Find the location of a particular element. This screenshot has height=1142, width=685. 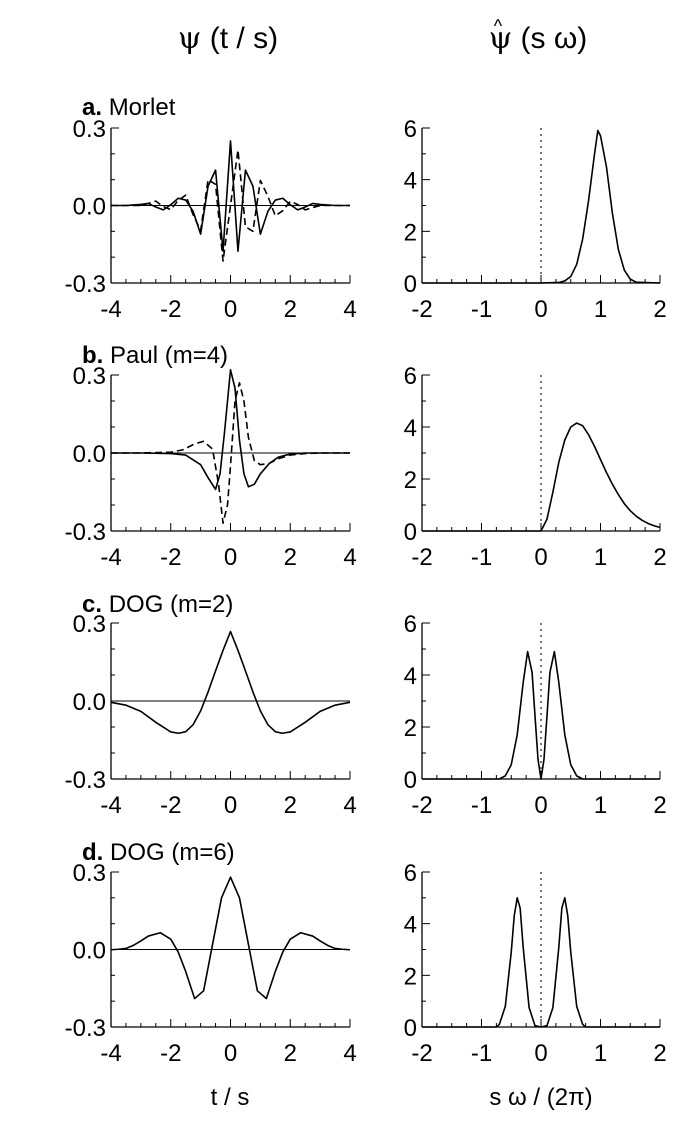

panel-b-frequency-x-tick-label: 0 is located at coordinates (540, 557).